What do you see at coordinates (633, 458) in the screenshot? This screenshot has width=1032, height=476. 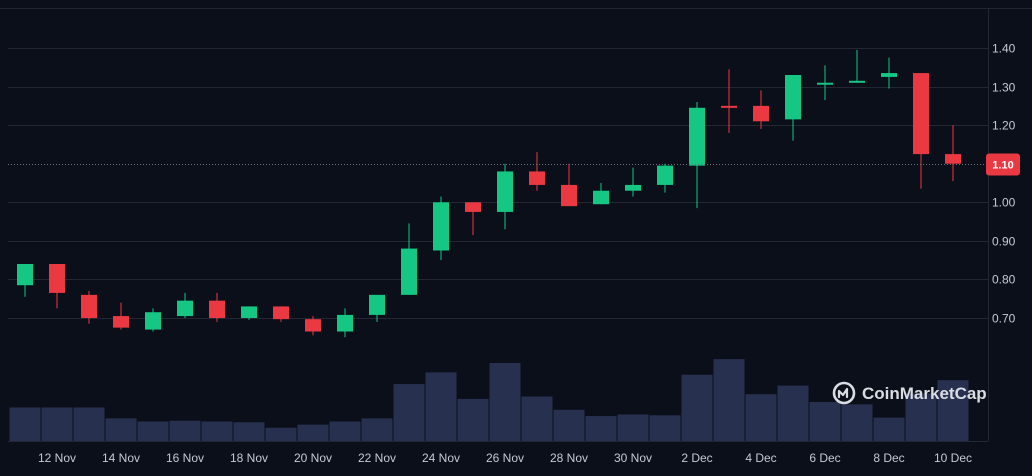 I see `x-tick-label: 30 Nov` at bounding box center [633, 458].